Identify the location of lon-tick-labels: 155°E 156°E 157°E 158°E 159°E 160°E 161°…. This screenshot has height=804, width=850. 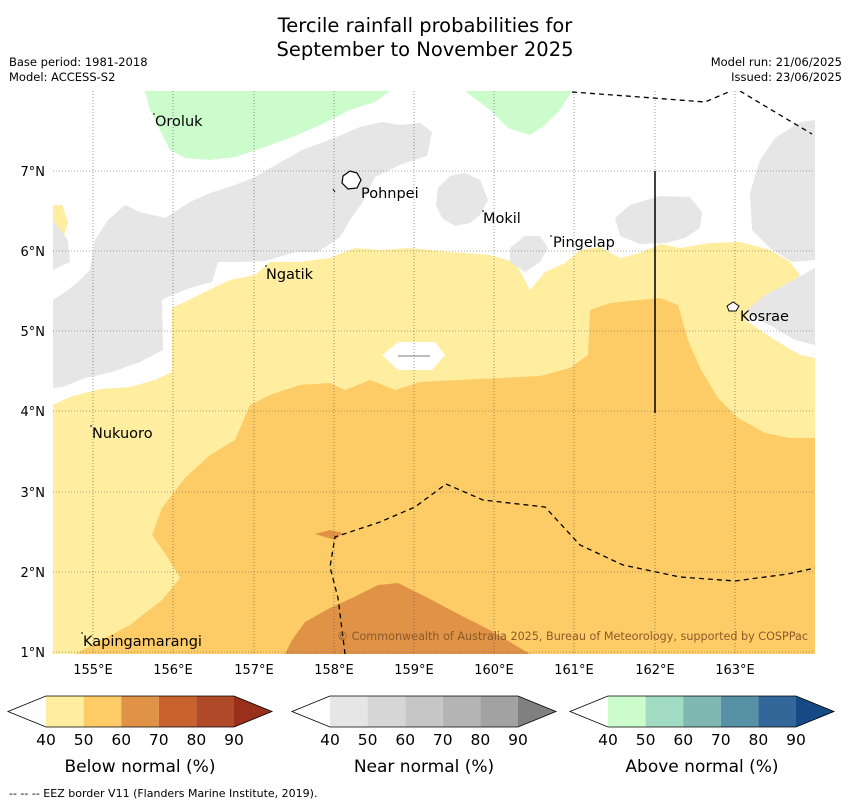
(414, 670).